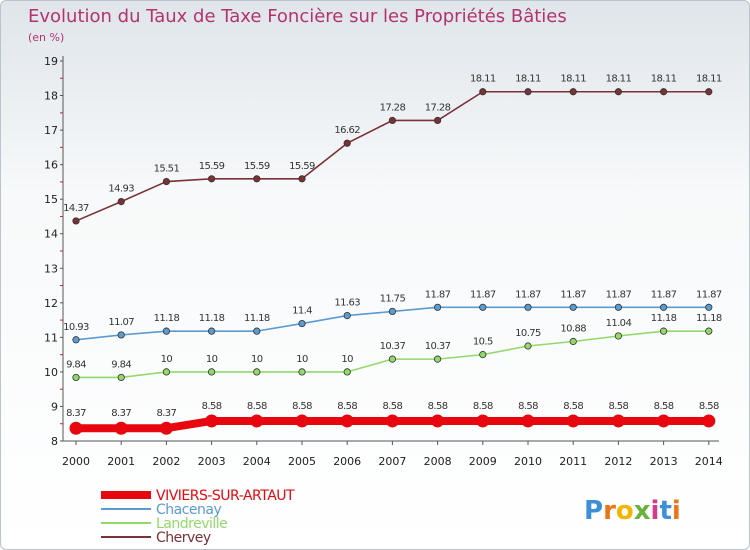 This screenshot has height=550, width=750. I want to click on data-label: 16.62, so click(347, 130).